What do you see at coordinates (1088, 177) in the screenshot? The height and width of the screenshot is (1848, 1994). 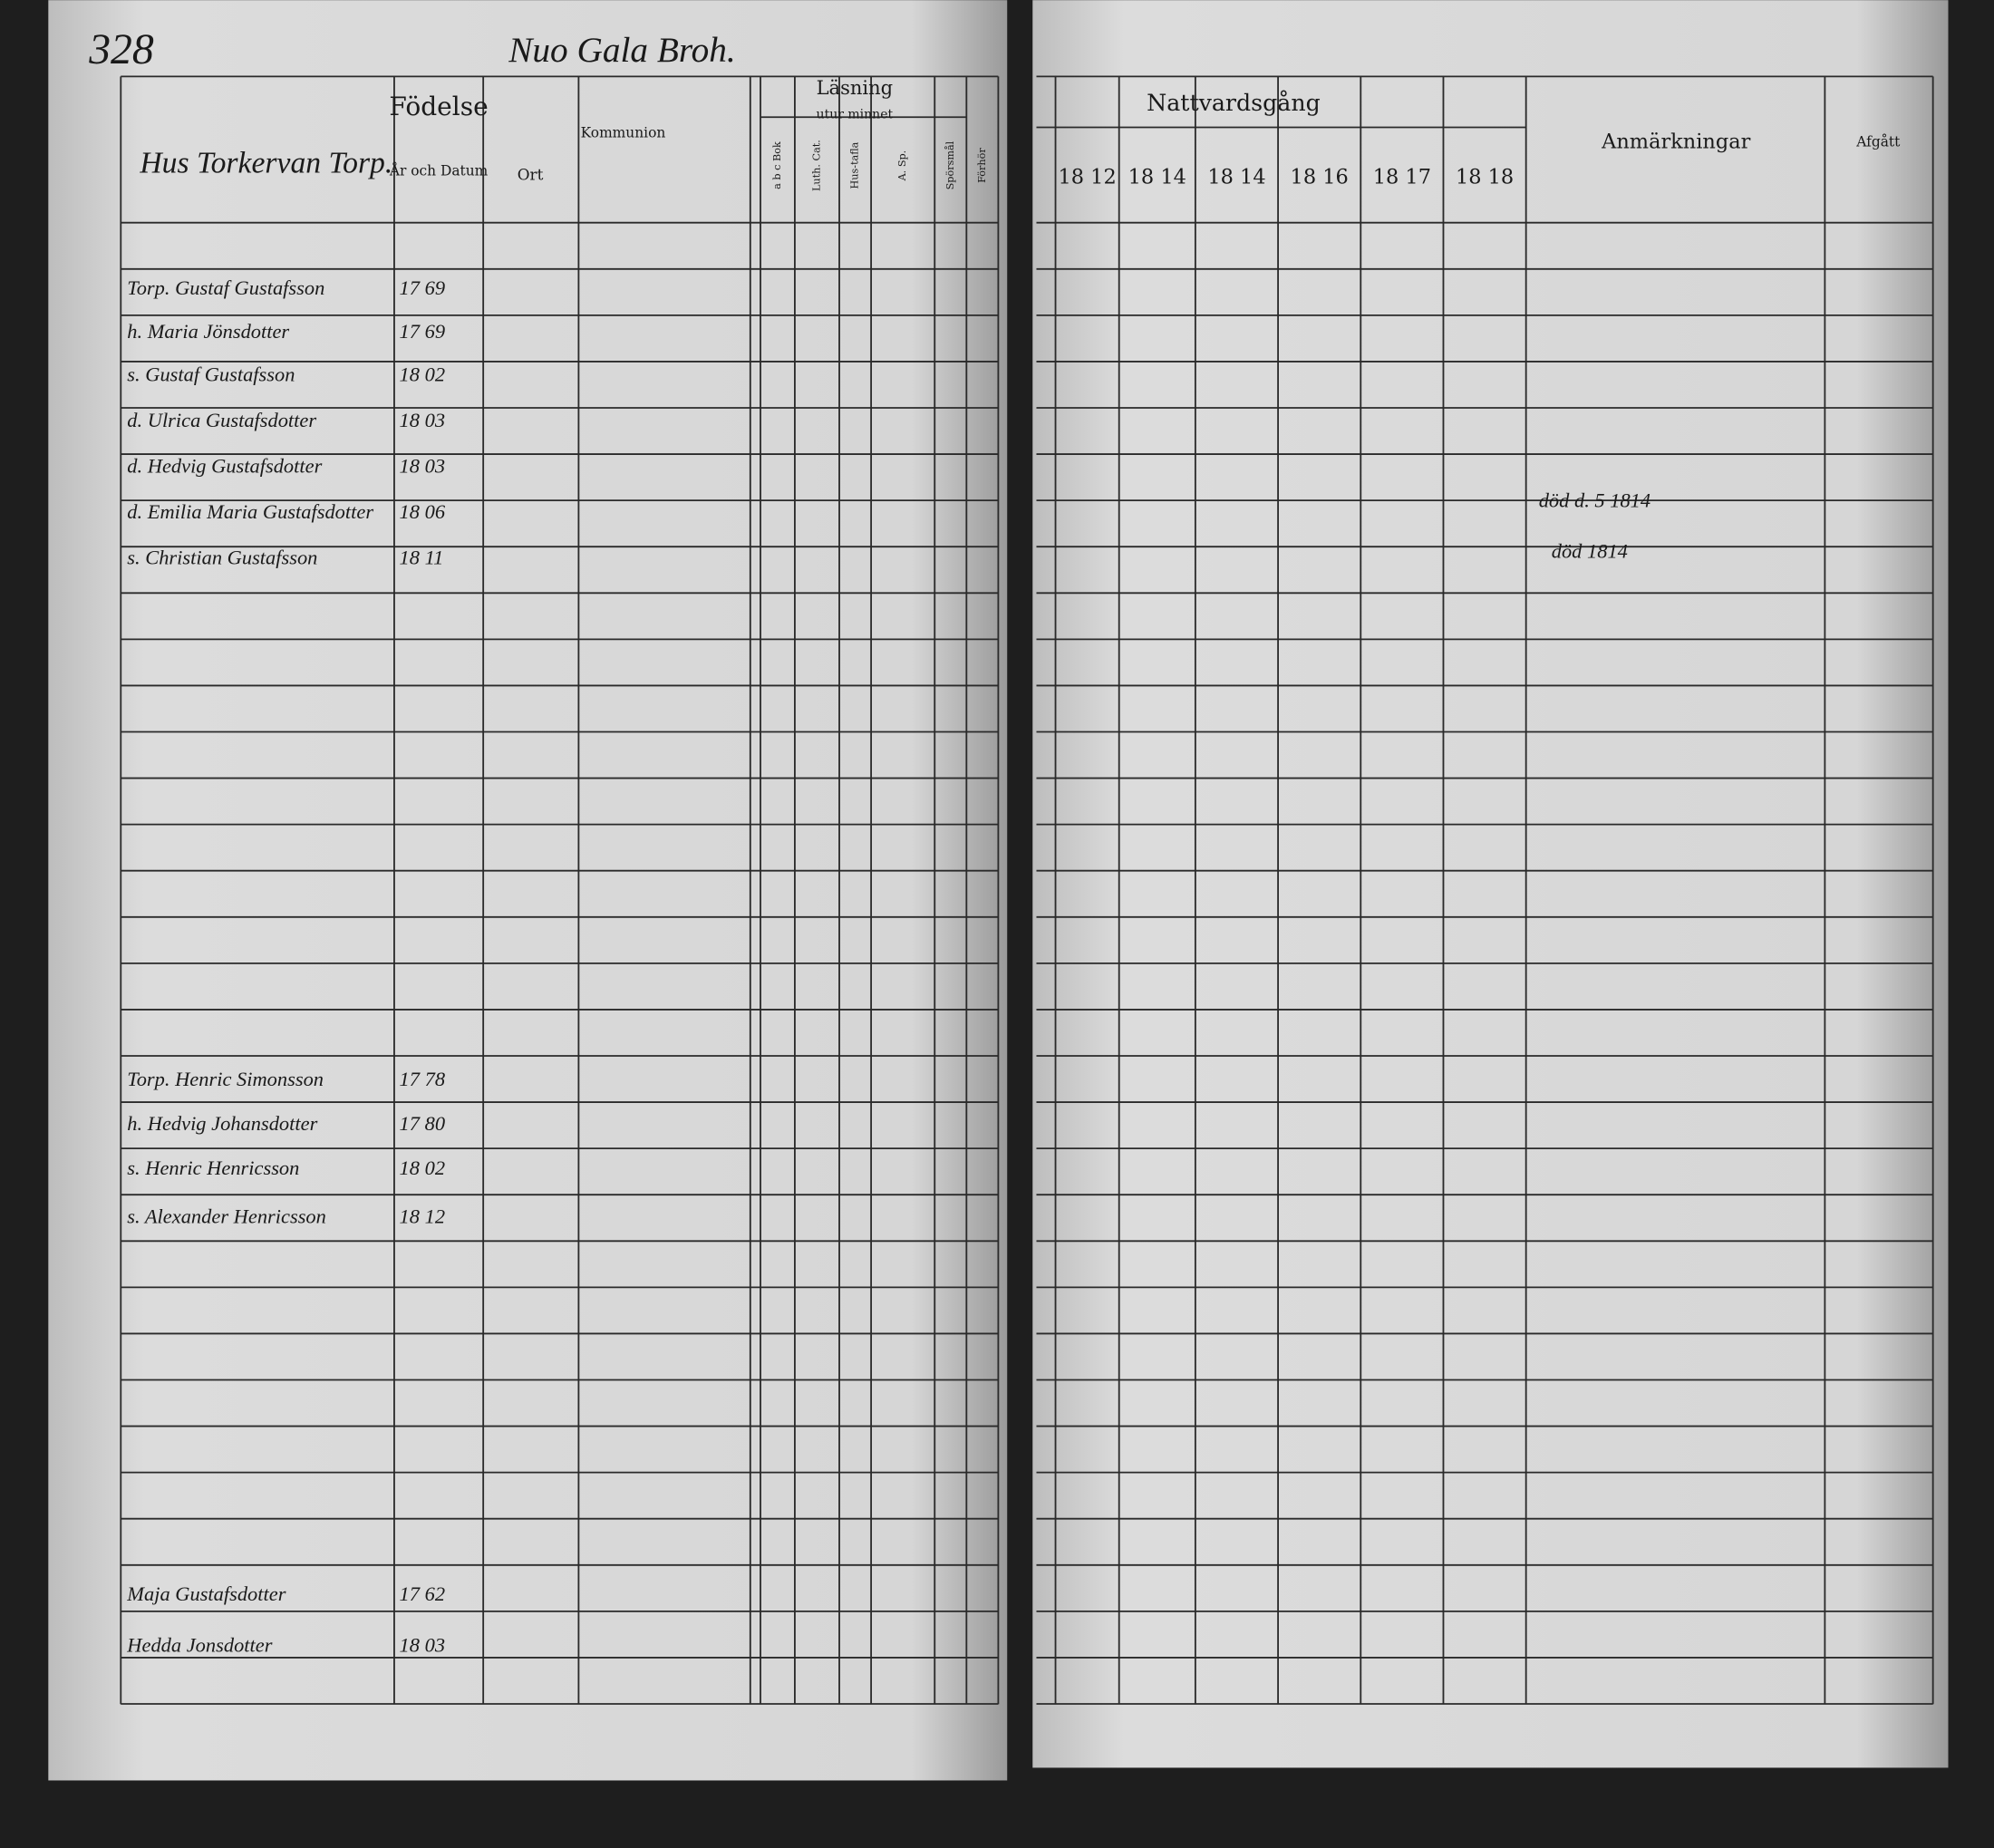 I see `communion-year: 18 12` at bounding box center [1088, 177].